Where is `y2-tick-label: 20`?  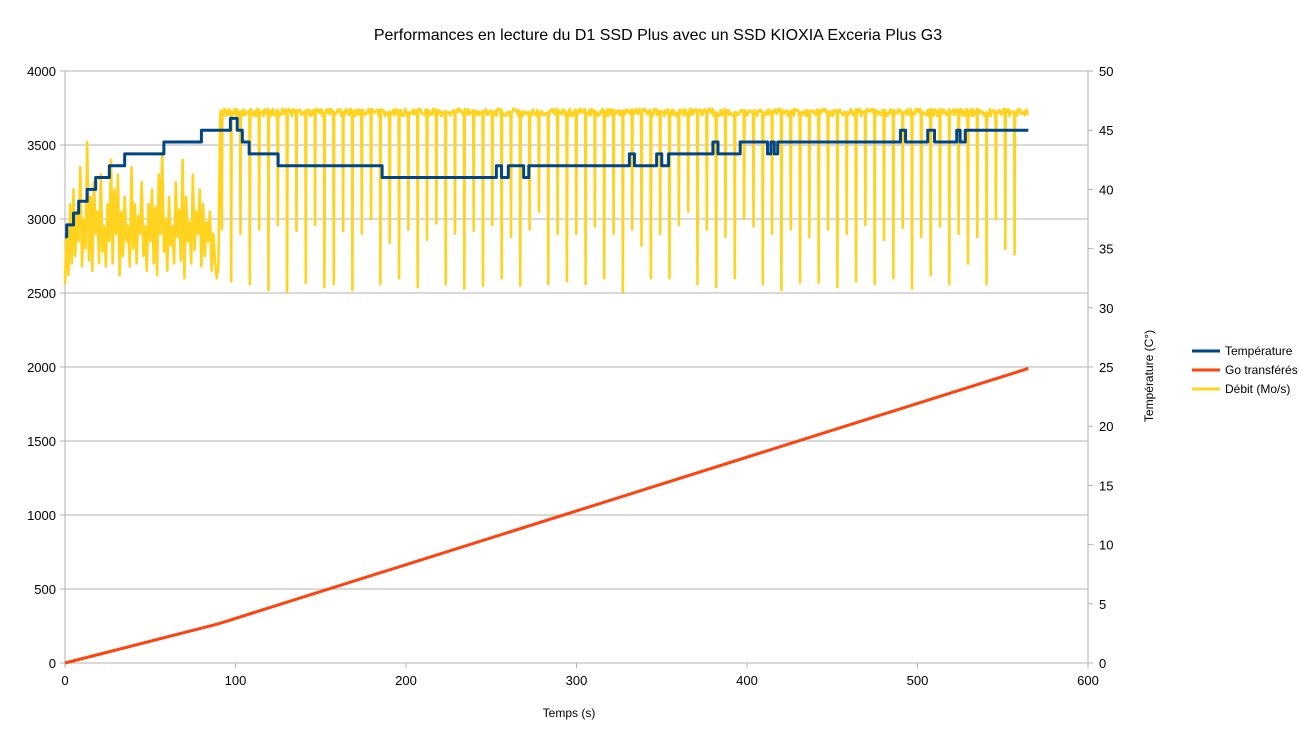 y2-tick-label: 20 is located at coordinates (1106, 426).